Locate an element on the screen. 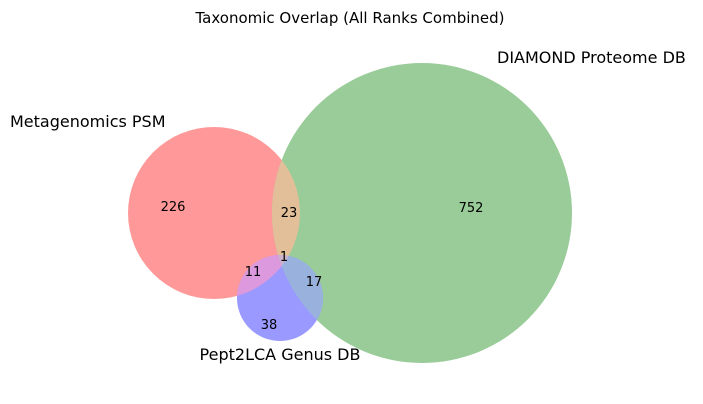 Image resolution: width=703 pixels, height=404 pixels. set-label-diamond: DIAMOND Proteome DB is located at coordinates (591, 57).